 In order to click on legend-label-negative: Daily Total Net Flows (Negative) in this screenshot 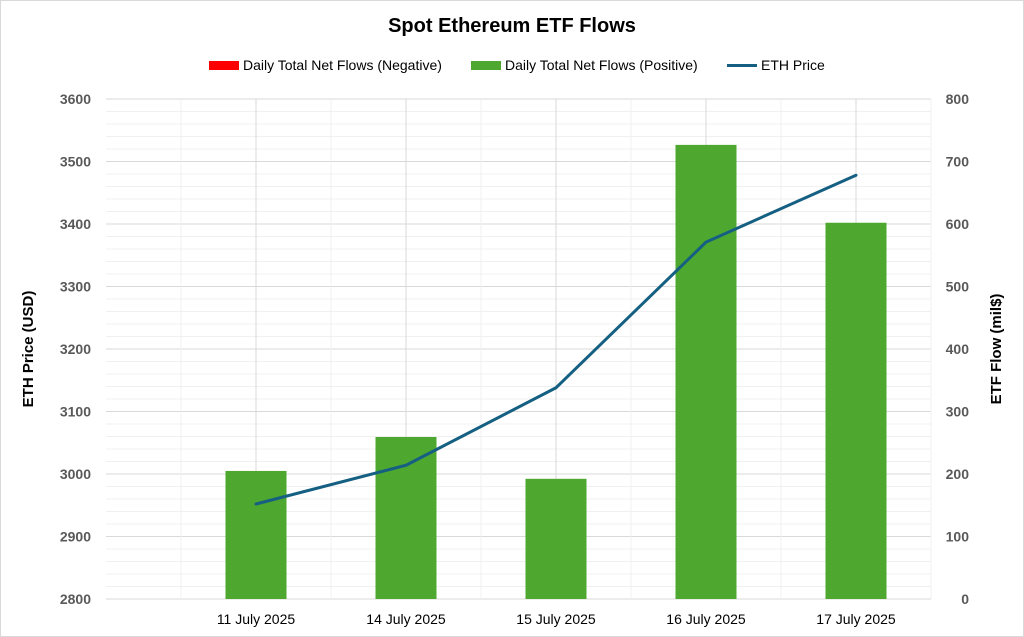, I will do `click(342, 65)`.